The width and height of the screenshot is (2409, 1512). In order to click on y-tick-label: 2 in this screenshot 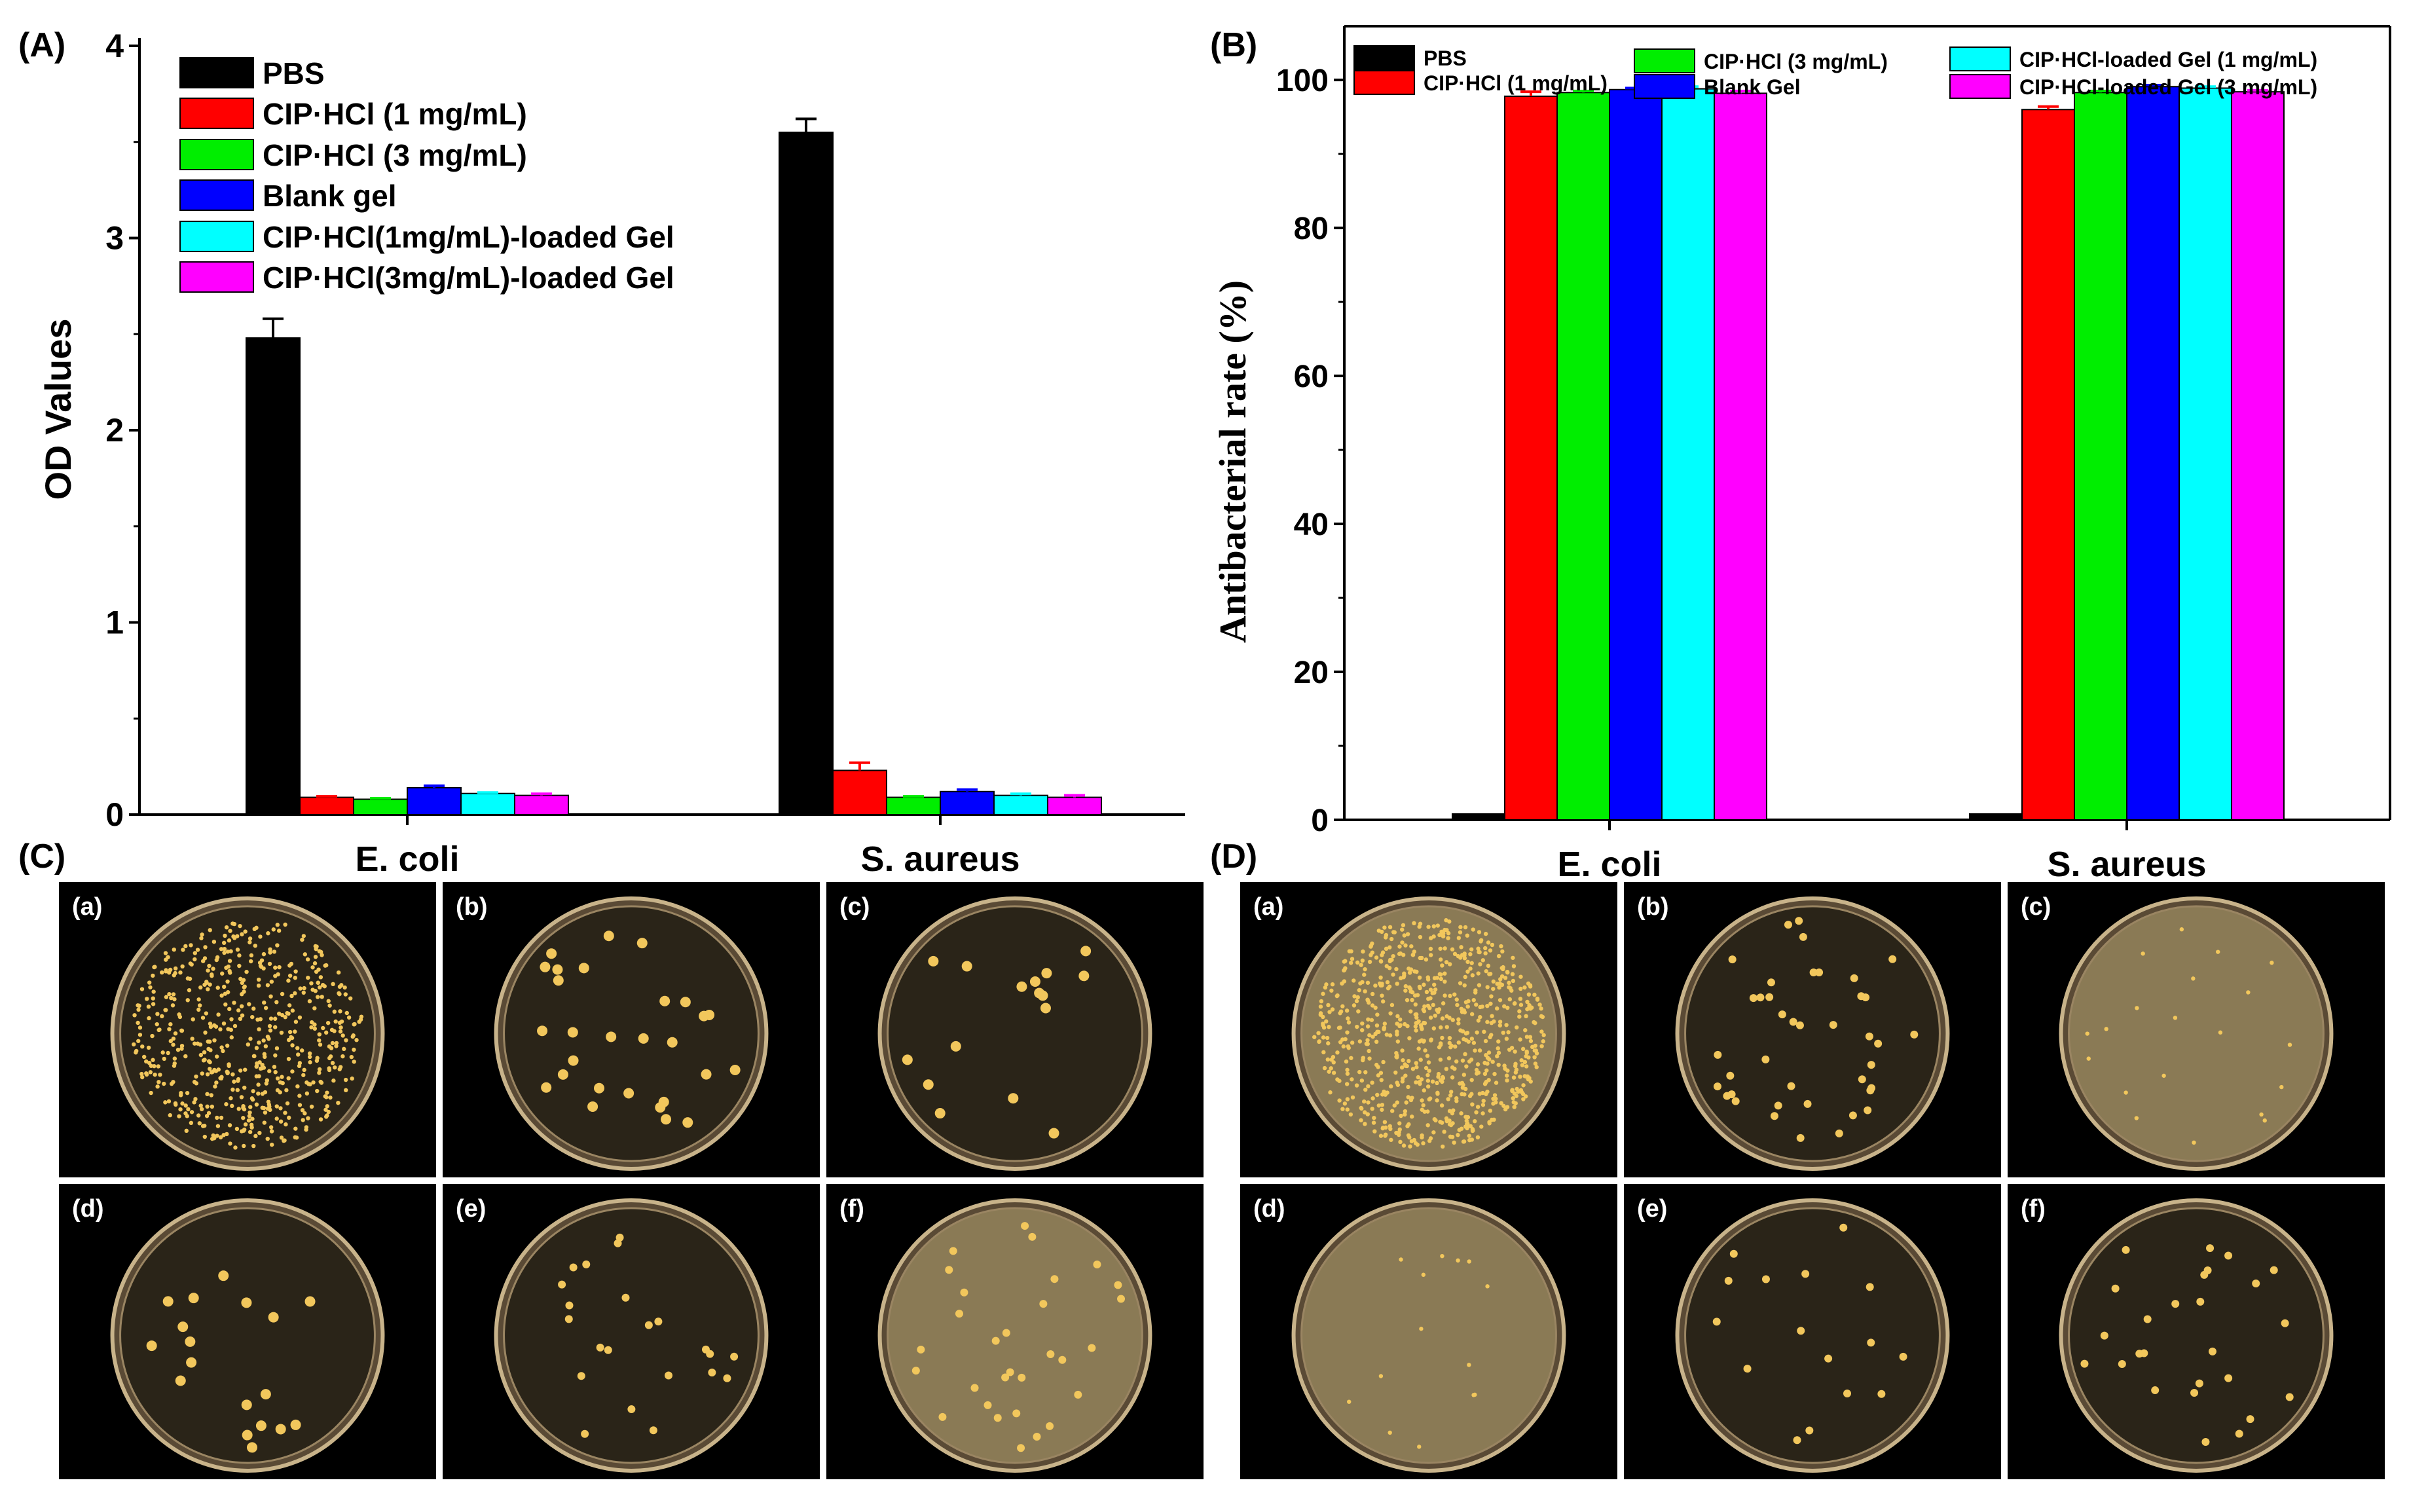, I will do `click(114, 430)`.